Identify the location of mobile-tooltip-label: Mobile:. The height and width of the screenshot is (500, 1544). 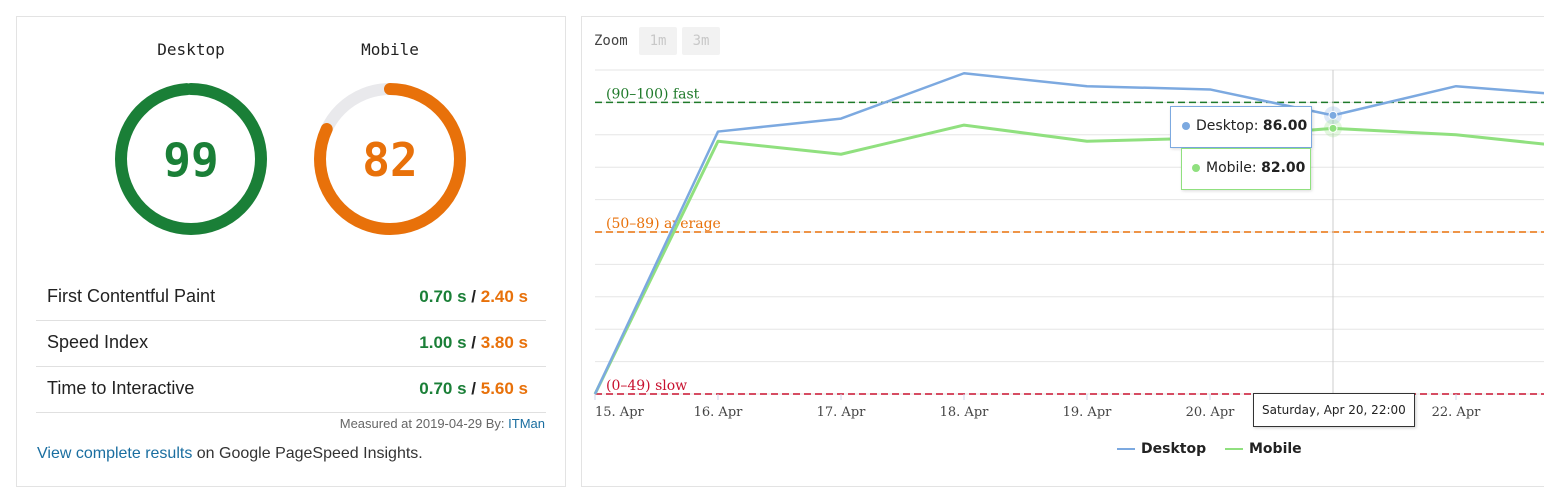
(1231, 168).